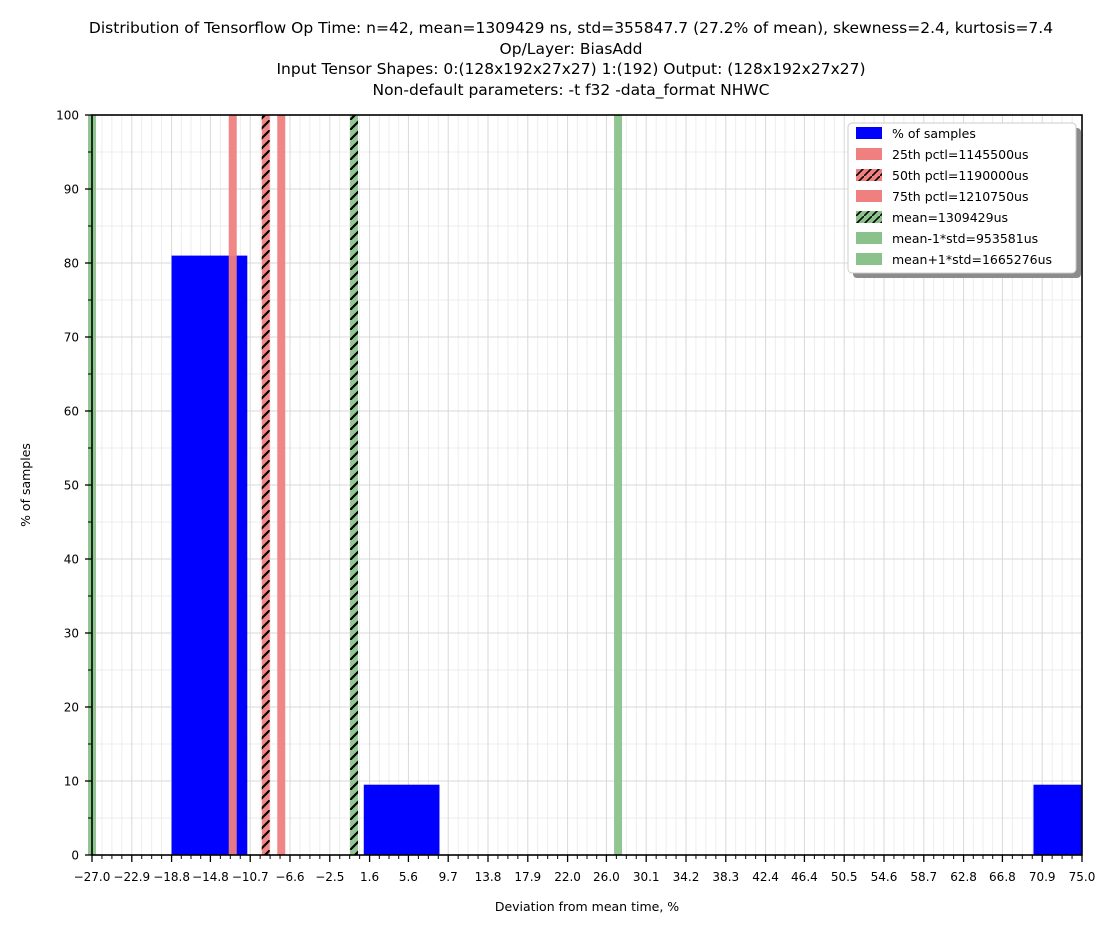 This screenshot has width=1118, height=937. What do you see at coordinates (71, 708) in the screenshot?
I see `y-tick-label: 20` at bounding box center [71, 708].